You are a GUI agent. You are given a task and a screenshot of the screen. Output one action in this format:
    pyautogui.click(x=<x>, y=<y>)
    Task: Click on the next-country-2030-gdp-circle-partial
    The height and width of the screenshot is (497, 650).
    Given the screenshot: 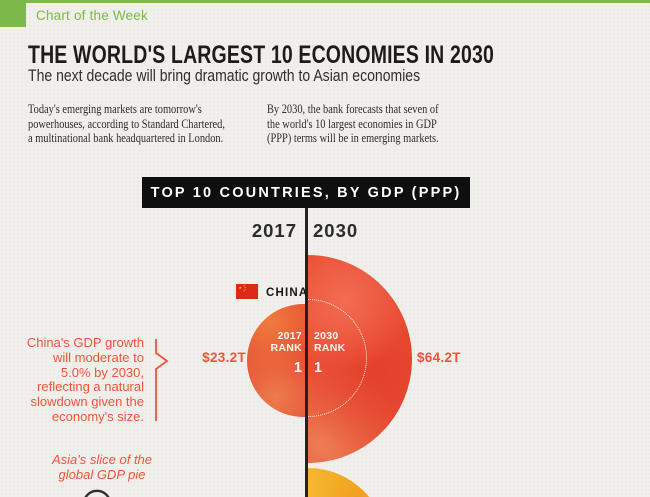 What is the action you would take?
    pyautogui.click(x=347, y=482)
    